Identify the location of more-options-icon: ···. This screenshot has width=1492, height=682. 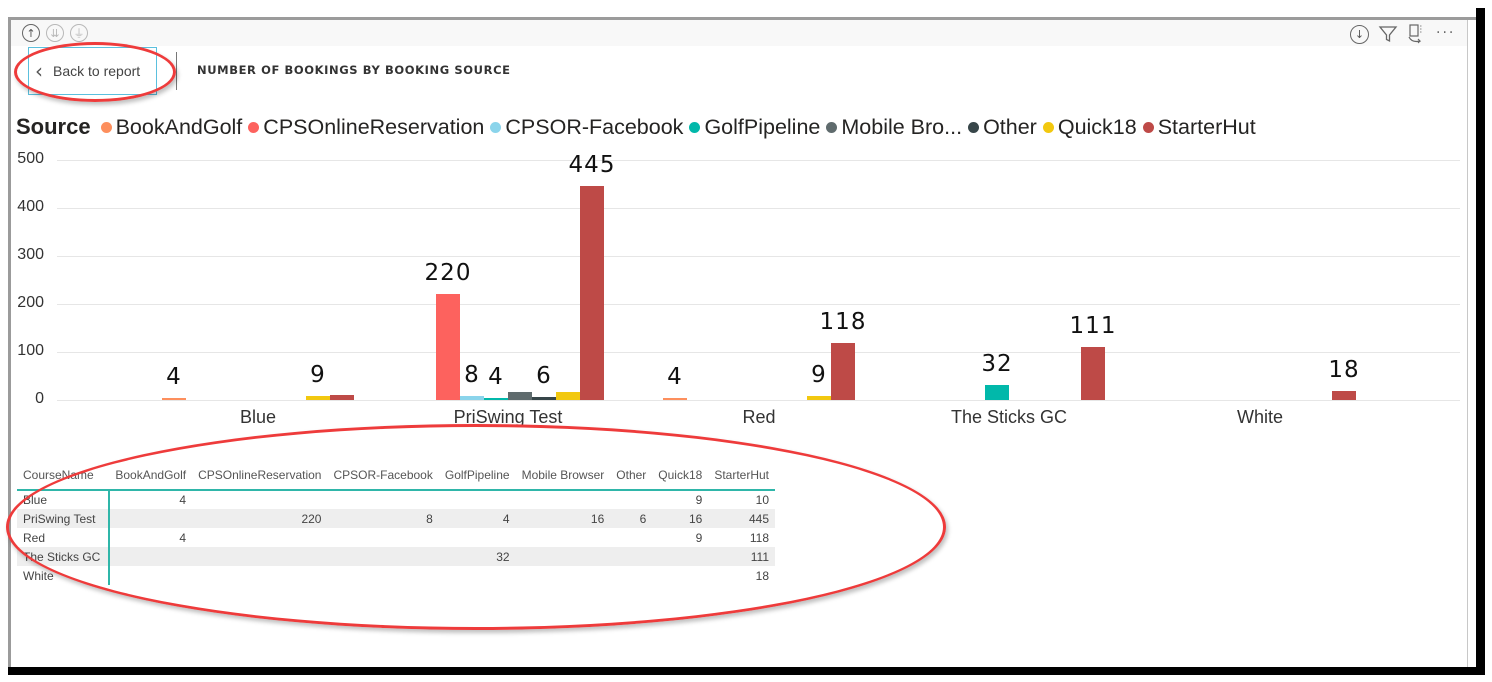
(1446, 33).